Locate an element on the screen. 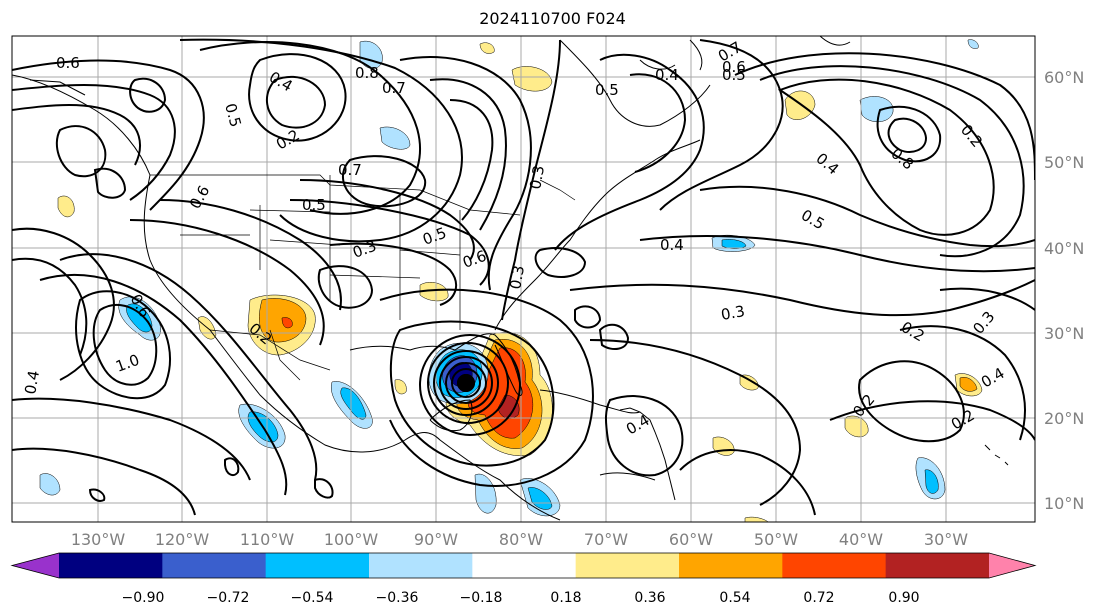 The width and height of the screenshot is (1105, 615). longitude-label: 60°W is located at coordinates (691, 539).